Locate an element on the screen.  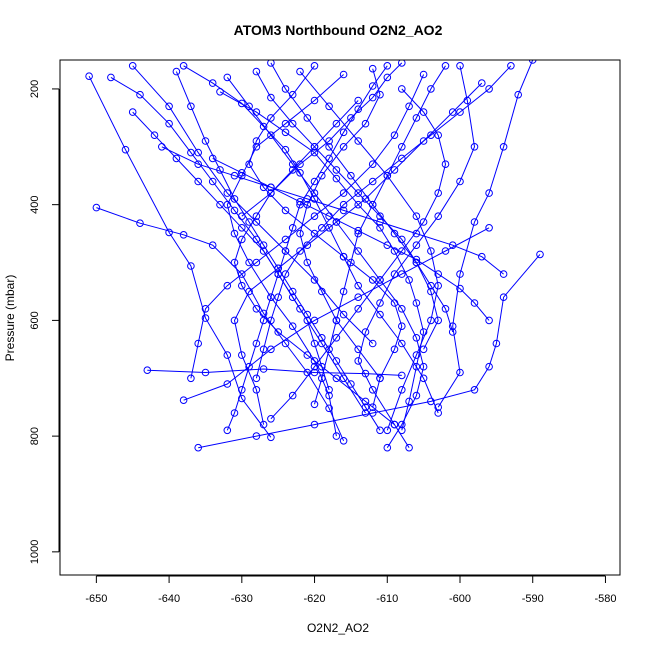
x-tick-label: -580 is located at coordinates (605, 599).